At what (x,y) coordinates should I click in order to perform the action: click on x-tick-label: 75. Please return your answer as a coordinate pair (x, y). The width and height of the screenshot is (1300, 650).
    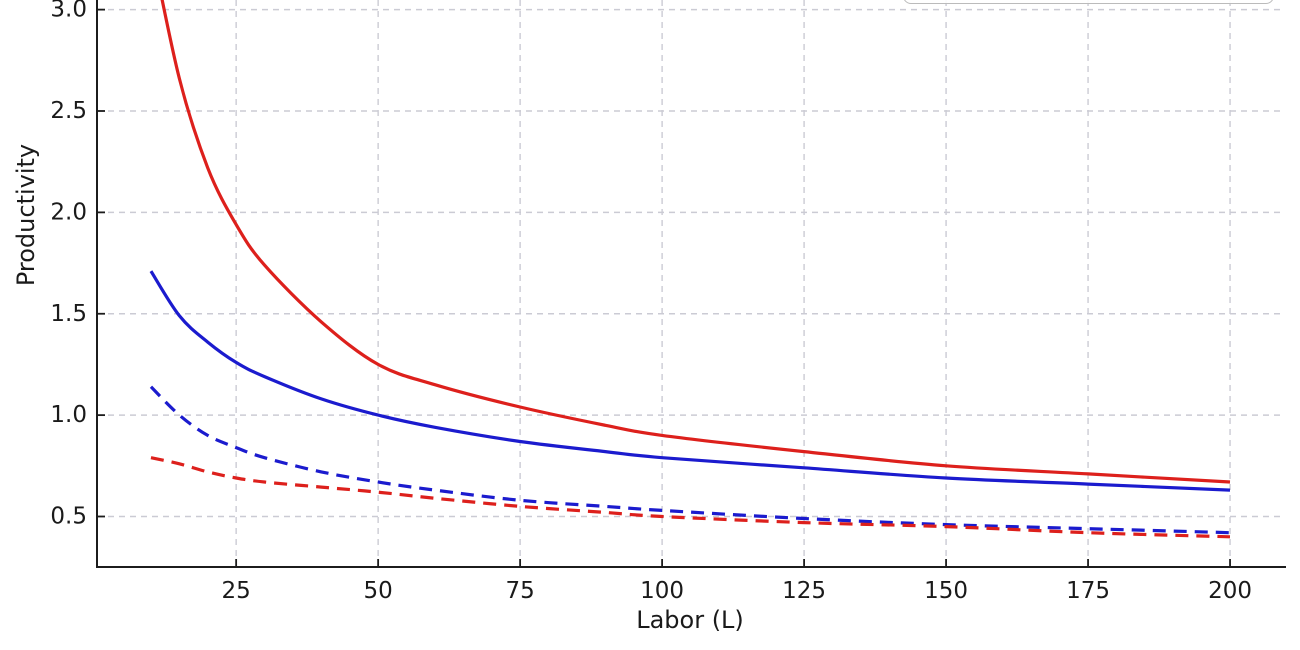
    Looking at the image, I should click on (519, 591).